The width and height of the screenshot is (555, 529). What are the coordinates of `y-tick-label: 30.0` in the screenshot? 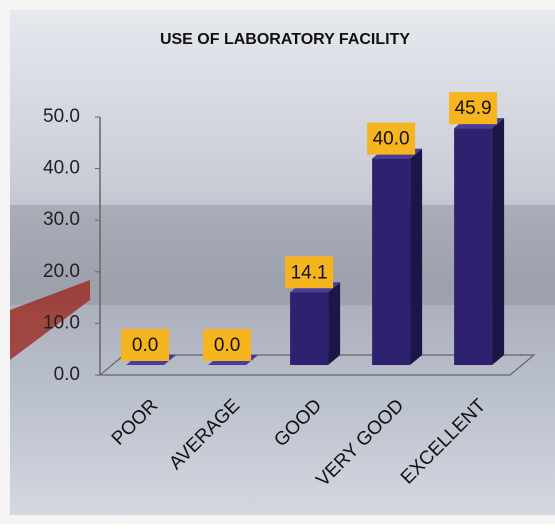 It's located at (61, 219).